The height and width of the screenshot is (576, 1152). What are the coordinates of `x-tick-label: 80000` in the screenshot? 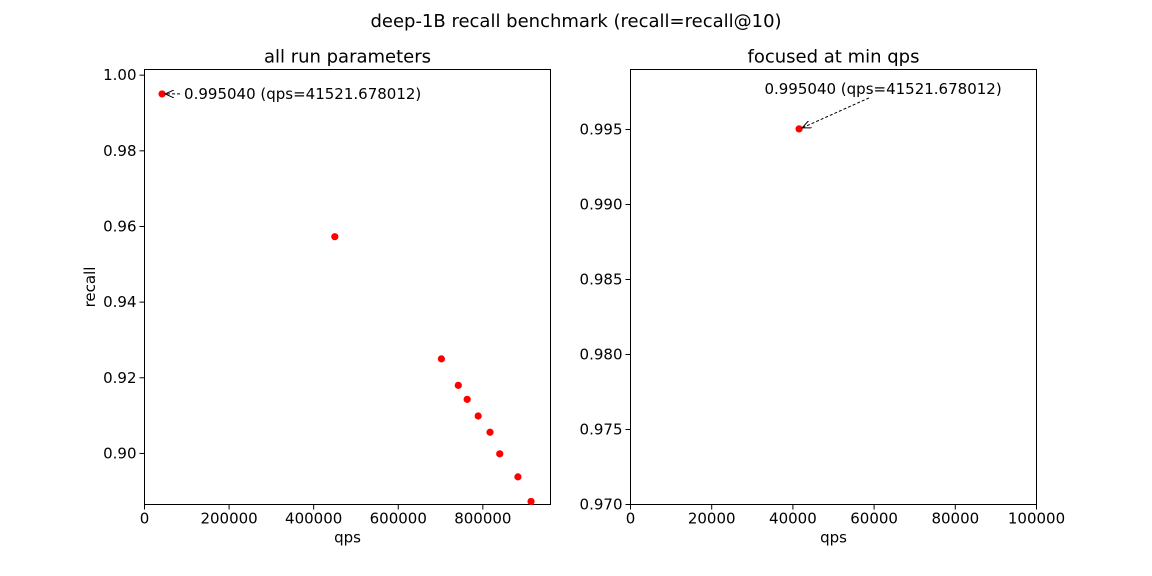 It's located at (955, 519).